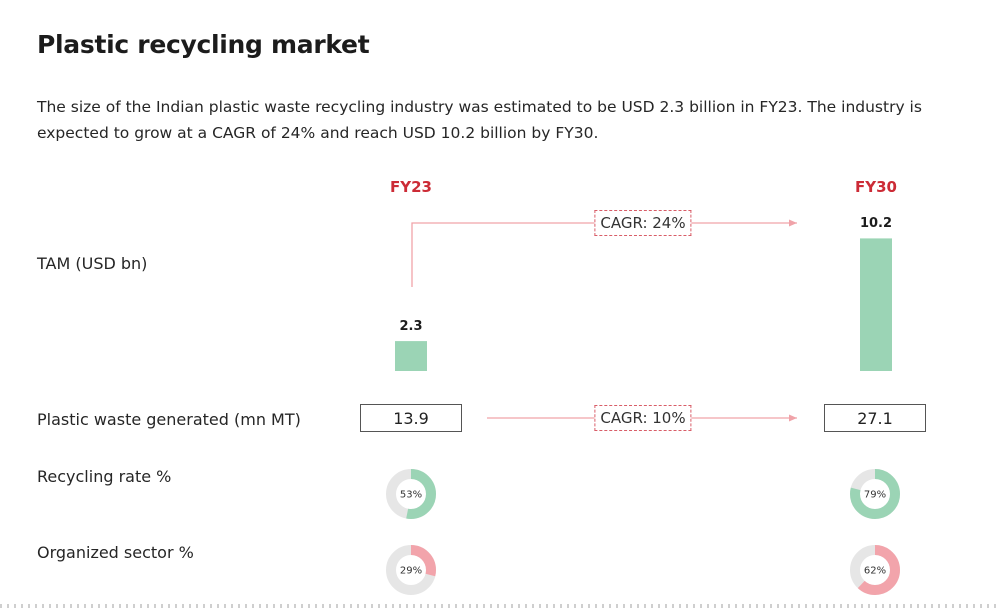 This screenshot has width=997, height=616. What do you see at coordinates (411, 327) in the screenshot?
I see `bar-value-label-fy23: 2.3` at bounding box center [411, 327].